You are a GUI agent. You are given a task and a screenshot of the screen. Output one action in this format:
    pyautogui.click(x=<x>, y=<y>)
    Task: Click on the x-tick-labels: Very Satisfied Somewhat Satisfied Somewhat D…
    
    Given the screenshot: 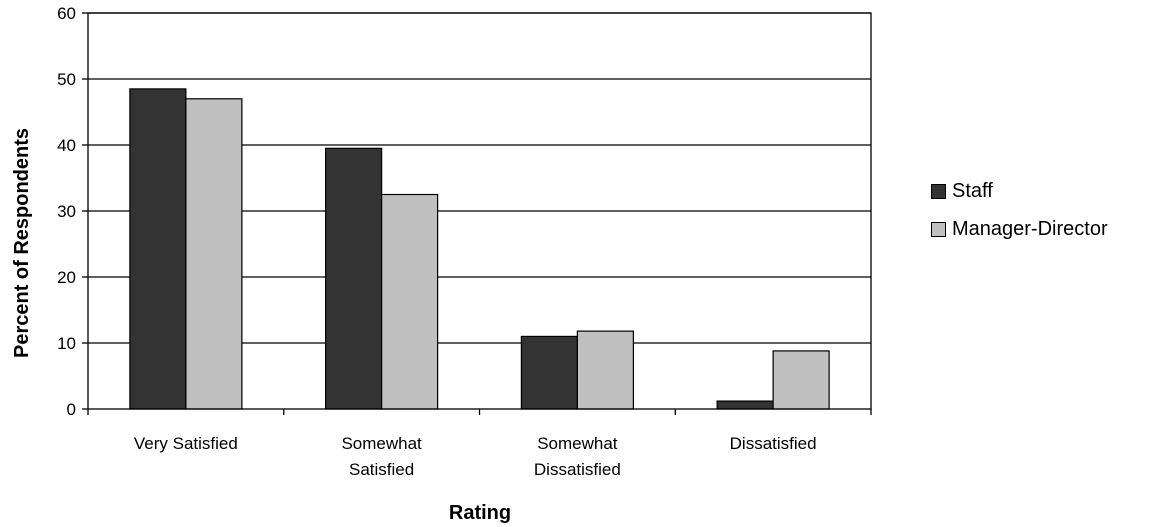 What is the action you would take?
    pyautogui.click(x=475, y=456)
    